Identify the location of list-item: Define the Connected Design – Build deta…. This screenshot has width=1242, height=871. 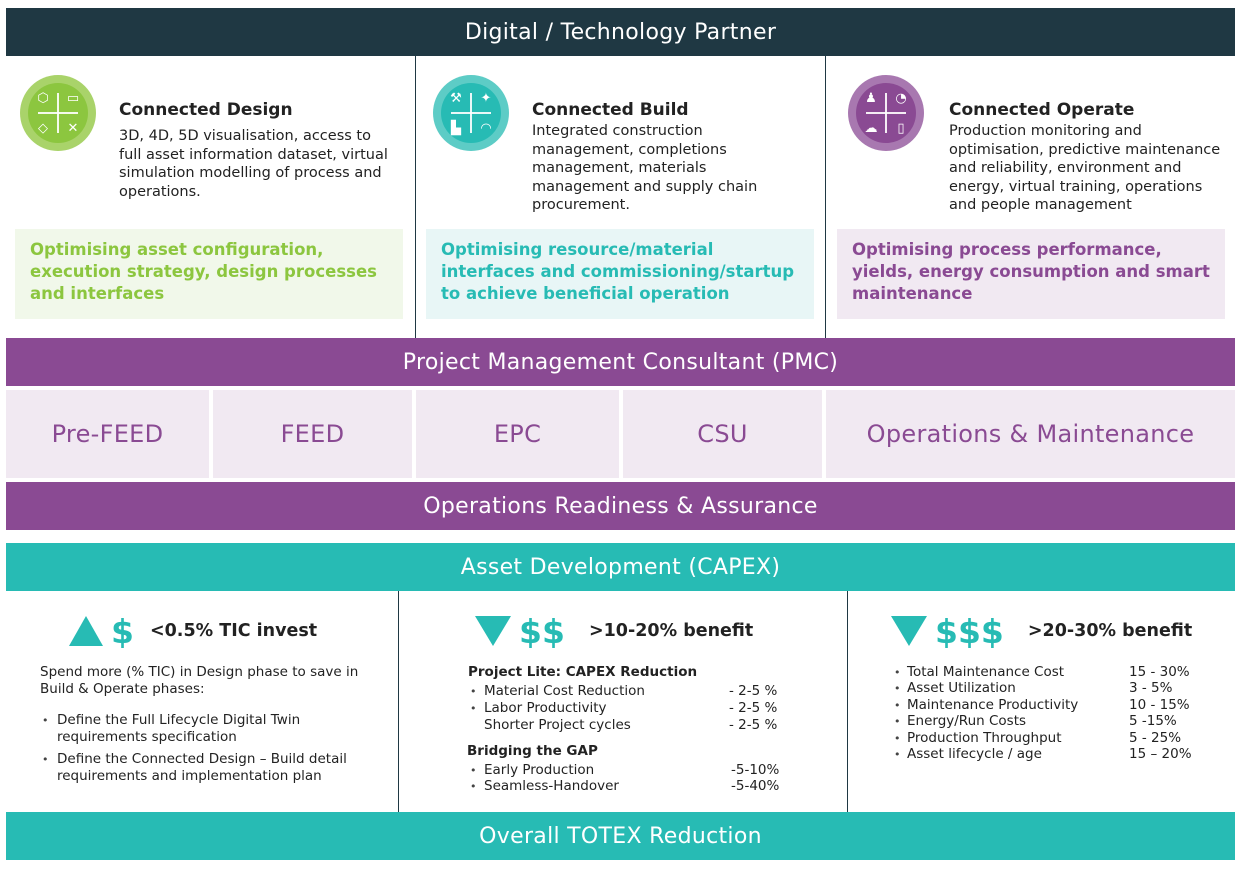
(202, 767).